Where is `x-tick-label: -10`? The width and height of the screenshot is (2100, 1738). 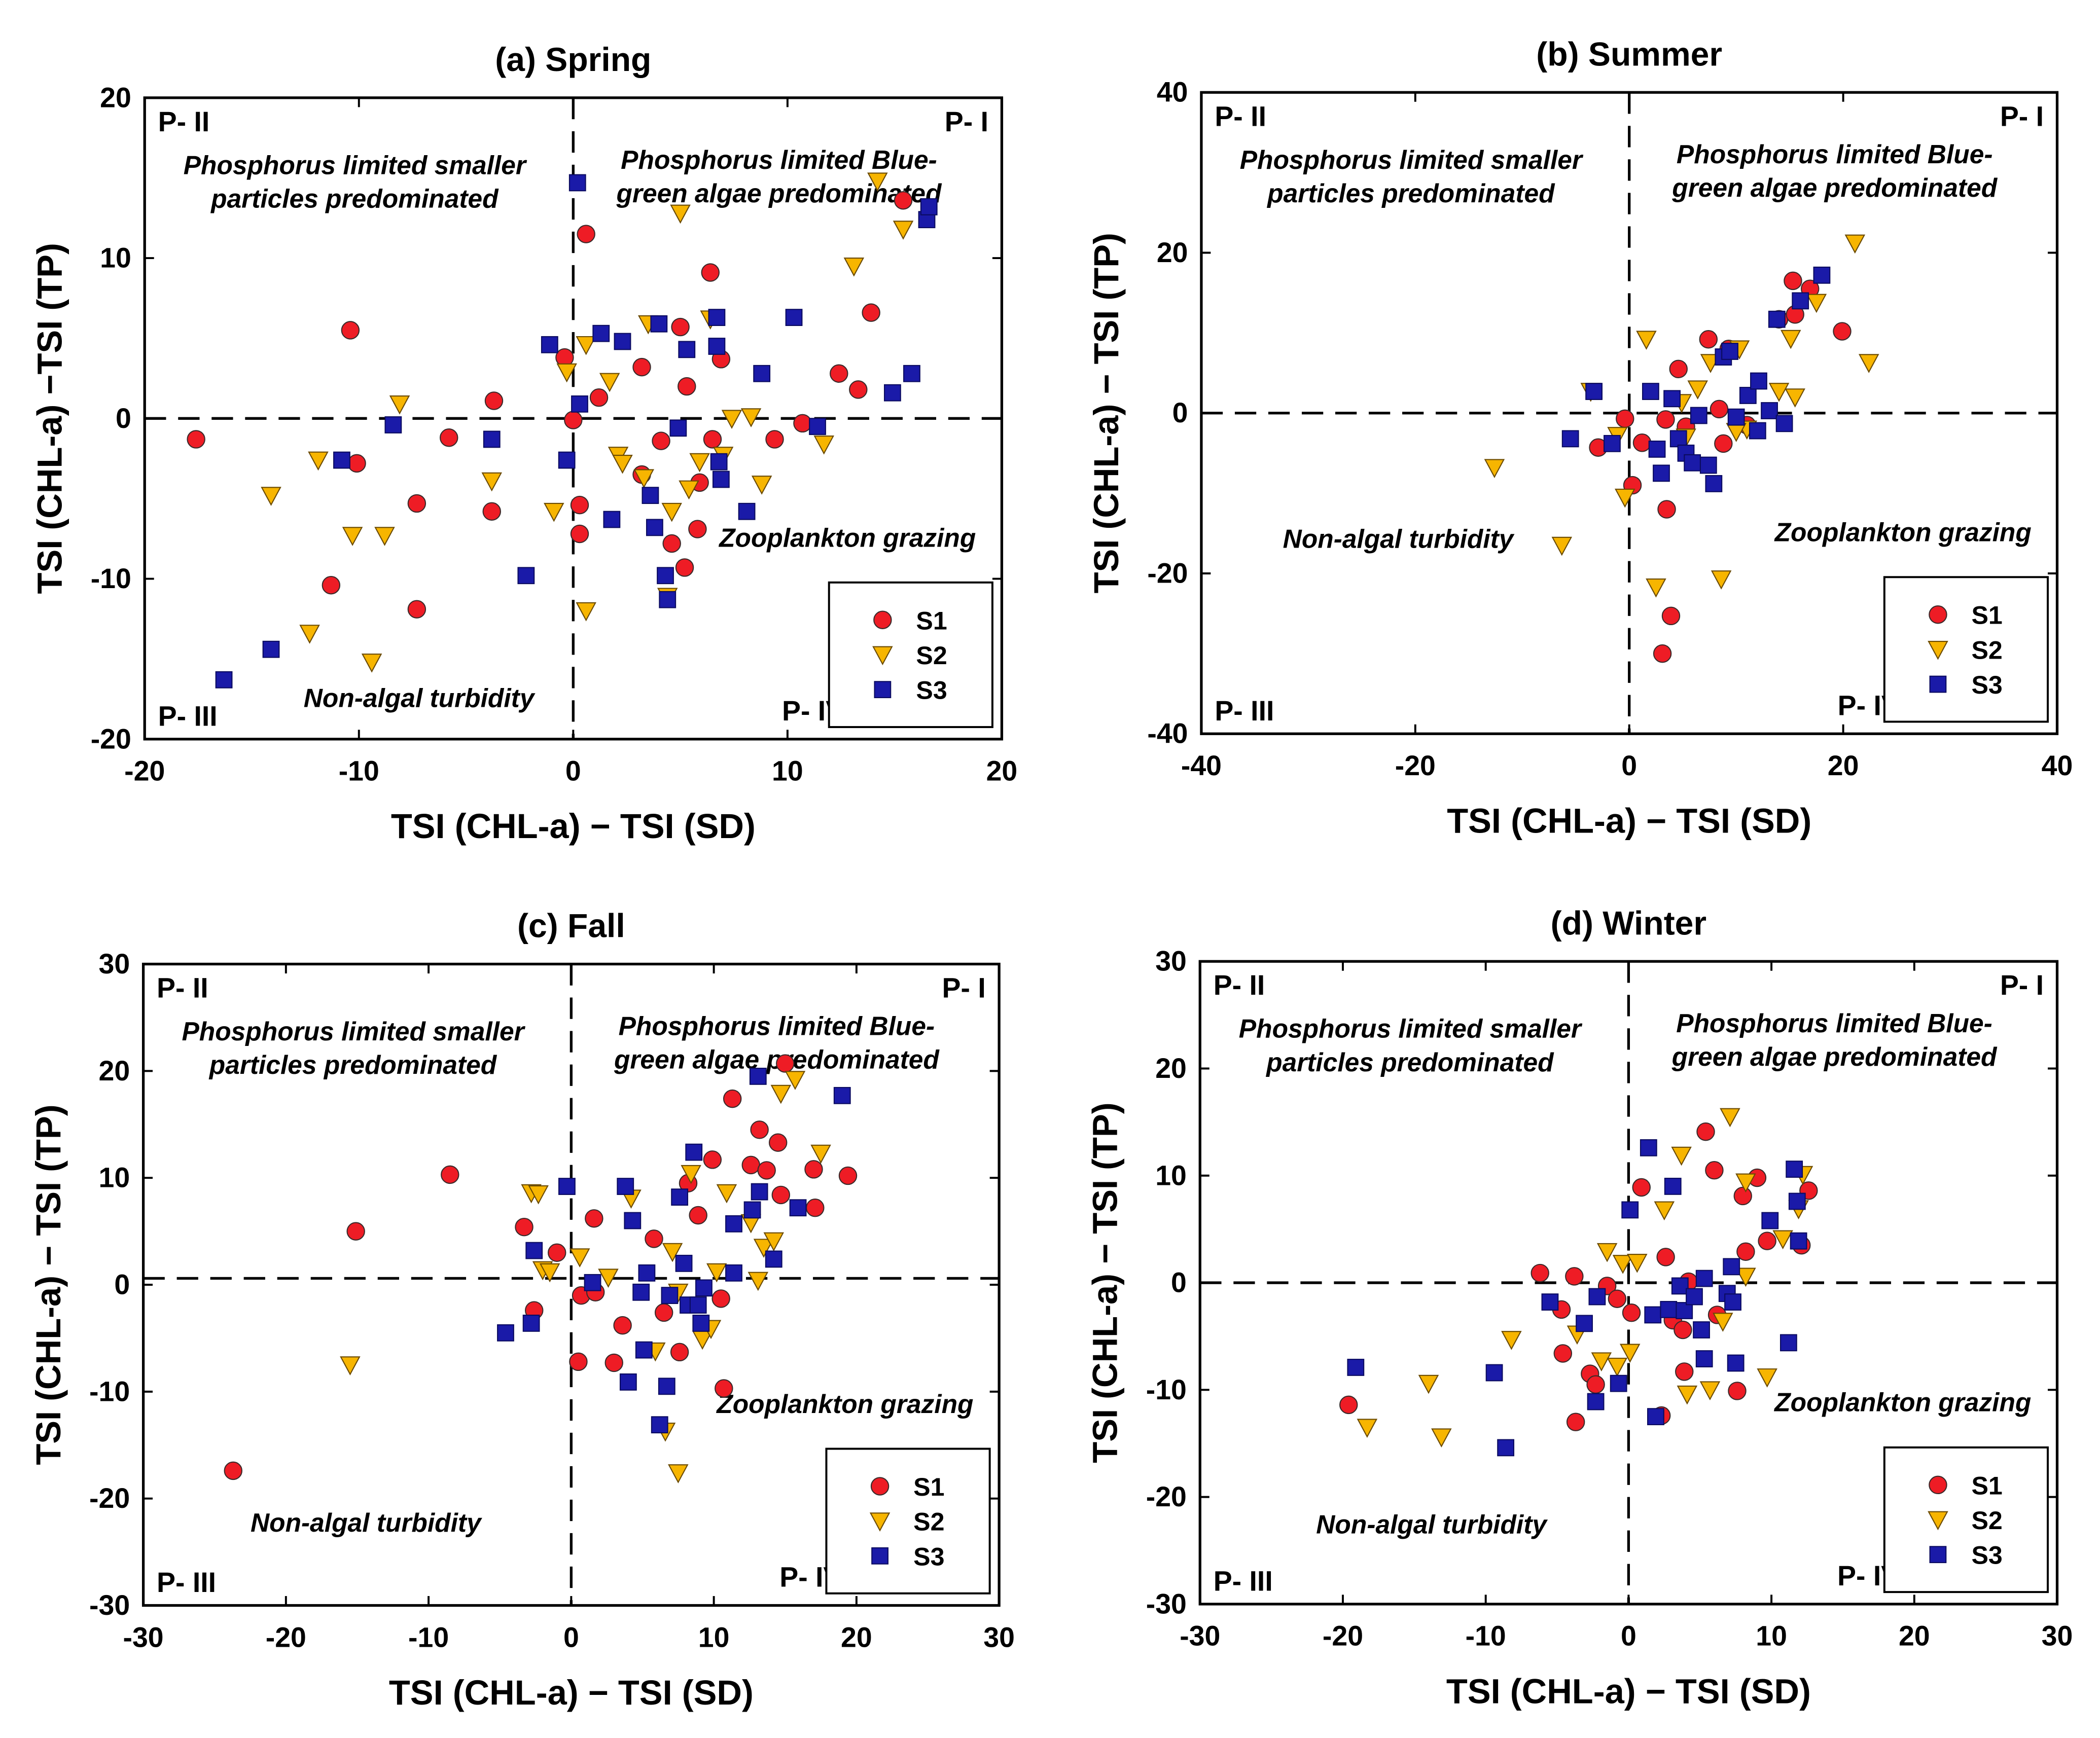
x-tick-label: -10 is located at coordinates (359, 771).